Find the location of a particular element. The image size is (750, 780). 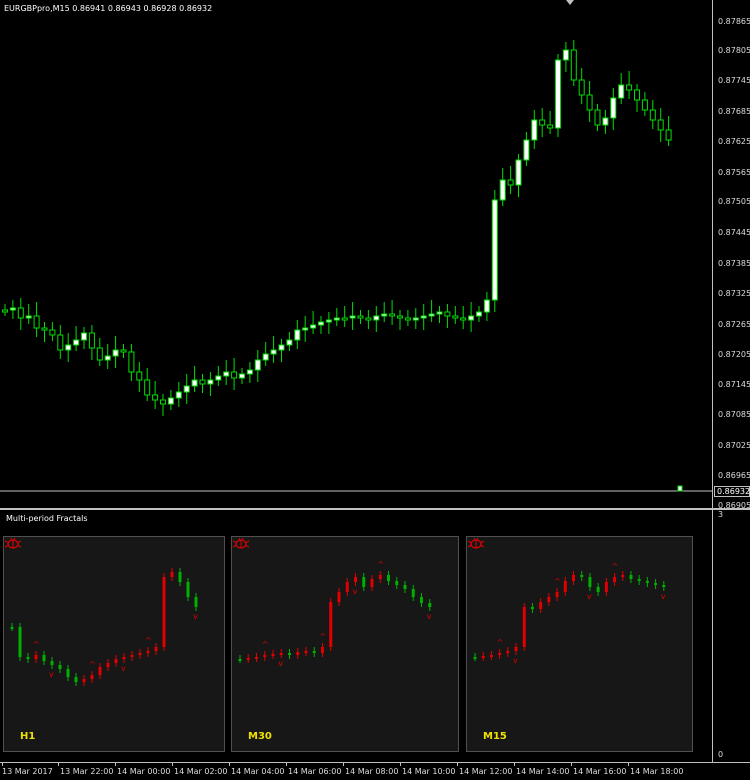

price-label: 0.87805 is located at coordinates (734, 50).